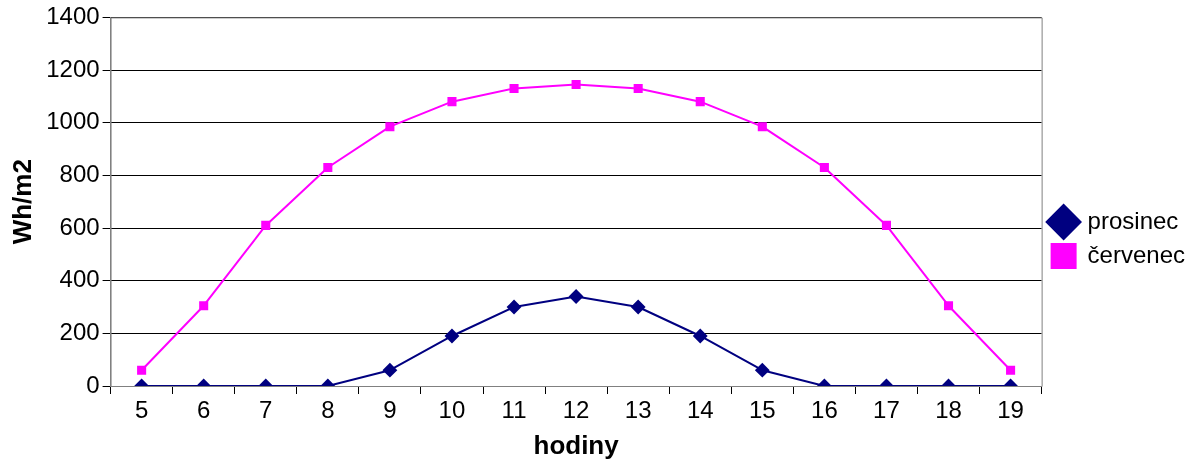  I want to click on y-tick-label: 400, so click(79, 279).